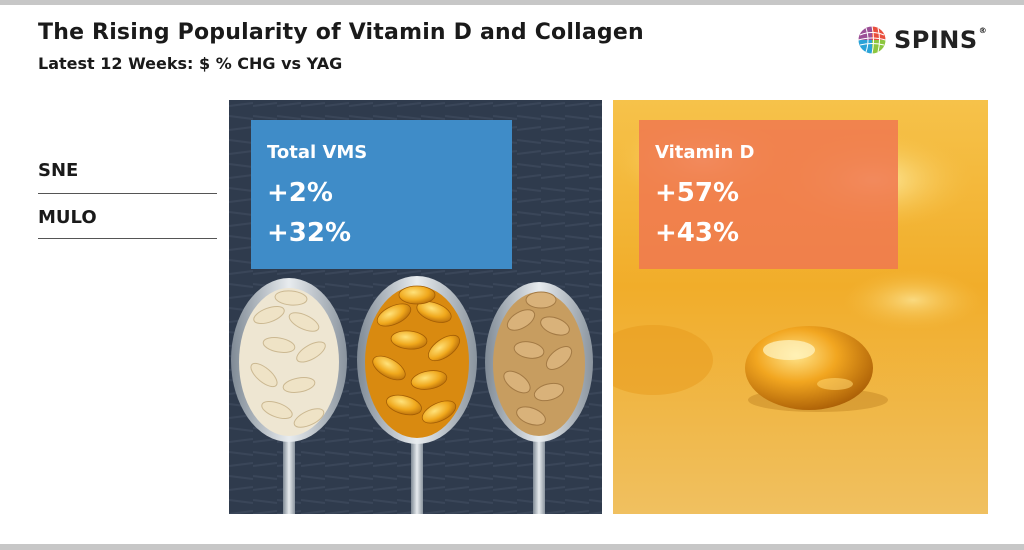 This screenshot has width=1024, height=550. What do you see at coordinates (768, 194) in the screenshot?
I see `vitamin-d-card: Vitamin D +57% +43%` at bounding box center [768, 194].